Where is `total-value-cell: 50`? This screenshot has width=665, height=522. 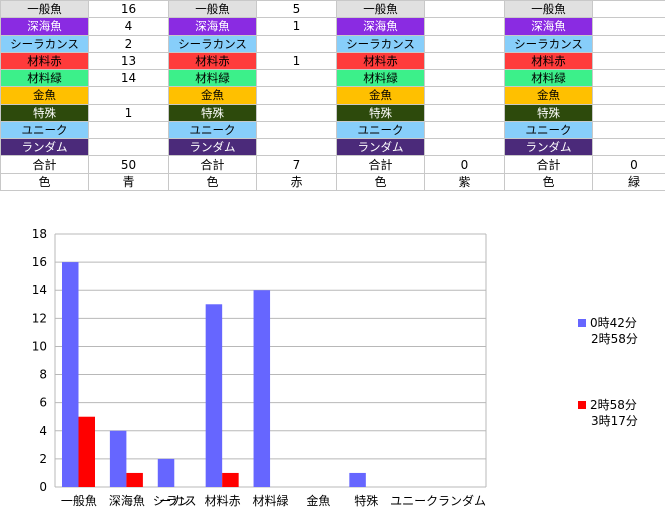
total-value-cell: 50 is located at coordinates (129, 164).